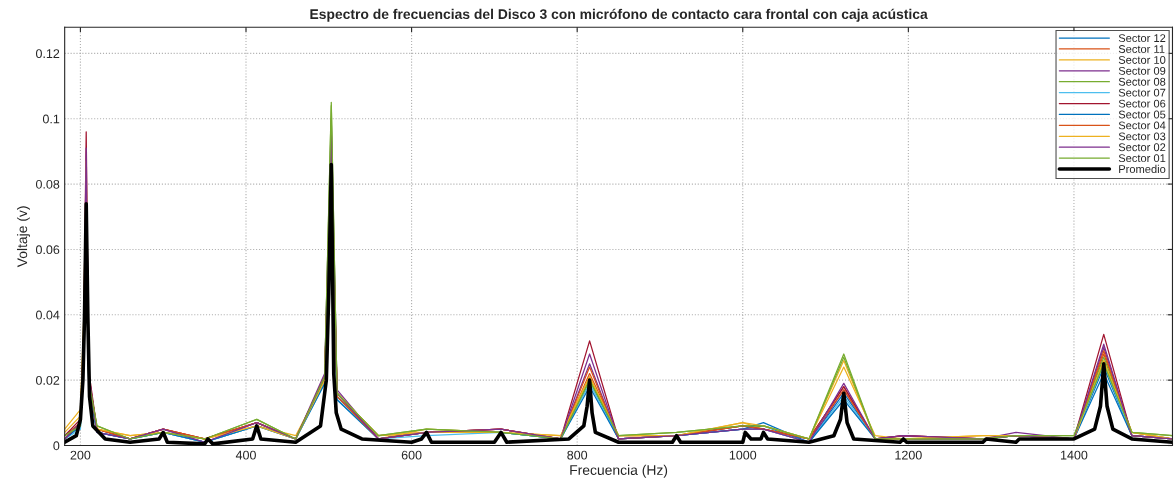 This screenshot has height=495, width=1176. I want to click on legend-label: Sector 05, so click(1142, 114).